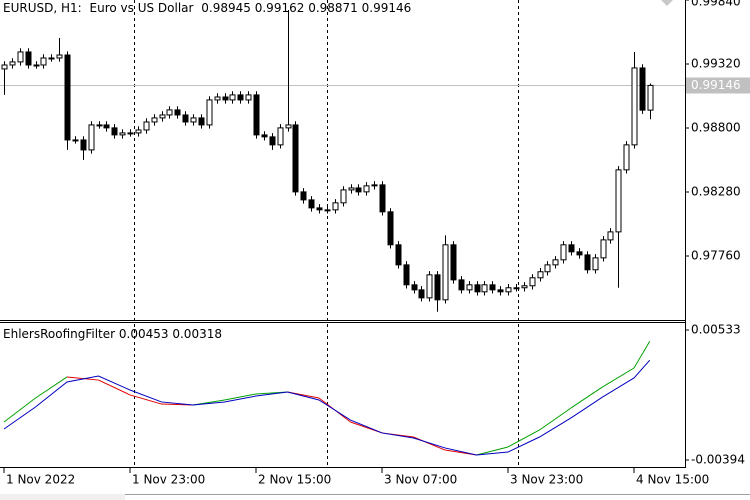 The height and width of the screenshot is (500, 750). Describe the element at coordinates (716, 4) in the screenshot. I see `y-tick-label: 0.99840` at that location.